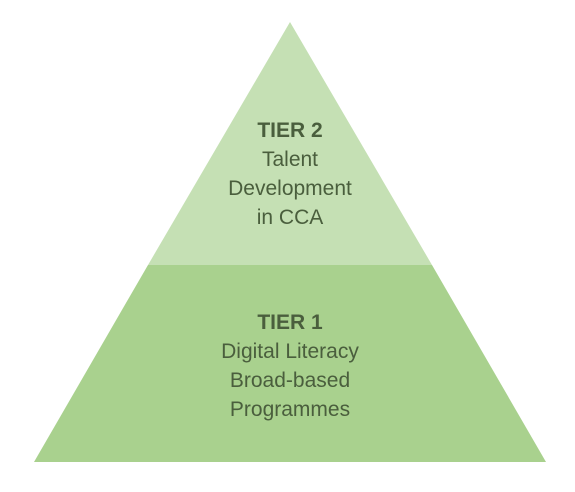  What do you see at coordinates (290, 188) in the screenshot?
I see `tier-2-line-2: Development` at bounding box center [290, 188].